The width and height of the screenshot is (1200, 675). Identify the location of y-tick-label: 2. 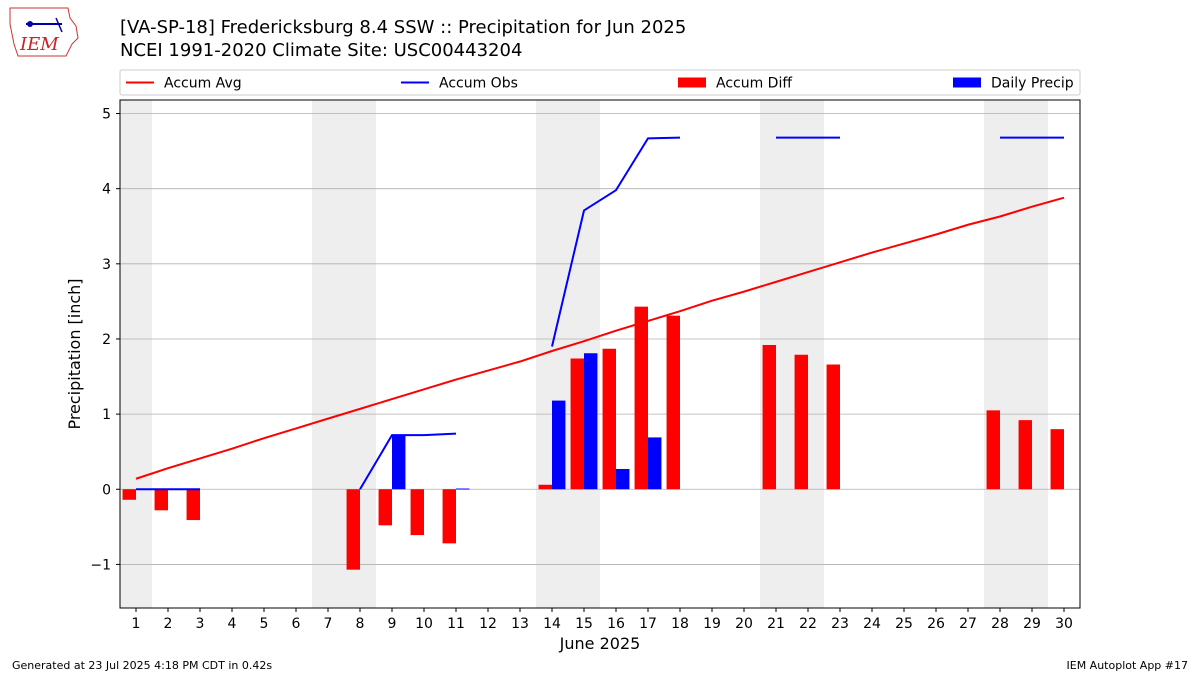
(106, 340).